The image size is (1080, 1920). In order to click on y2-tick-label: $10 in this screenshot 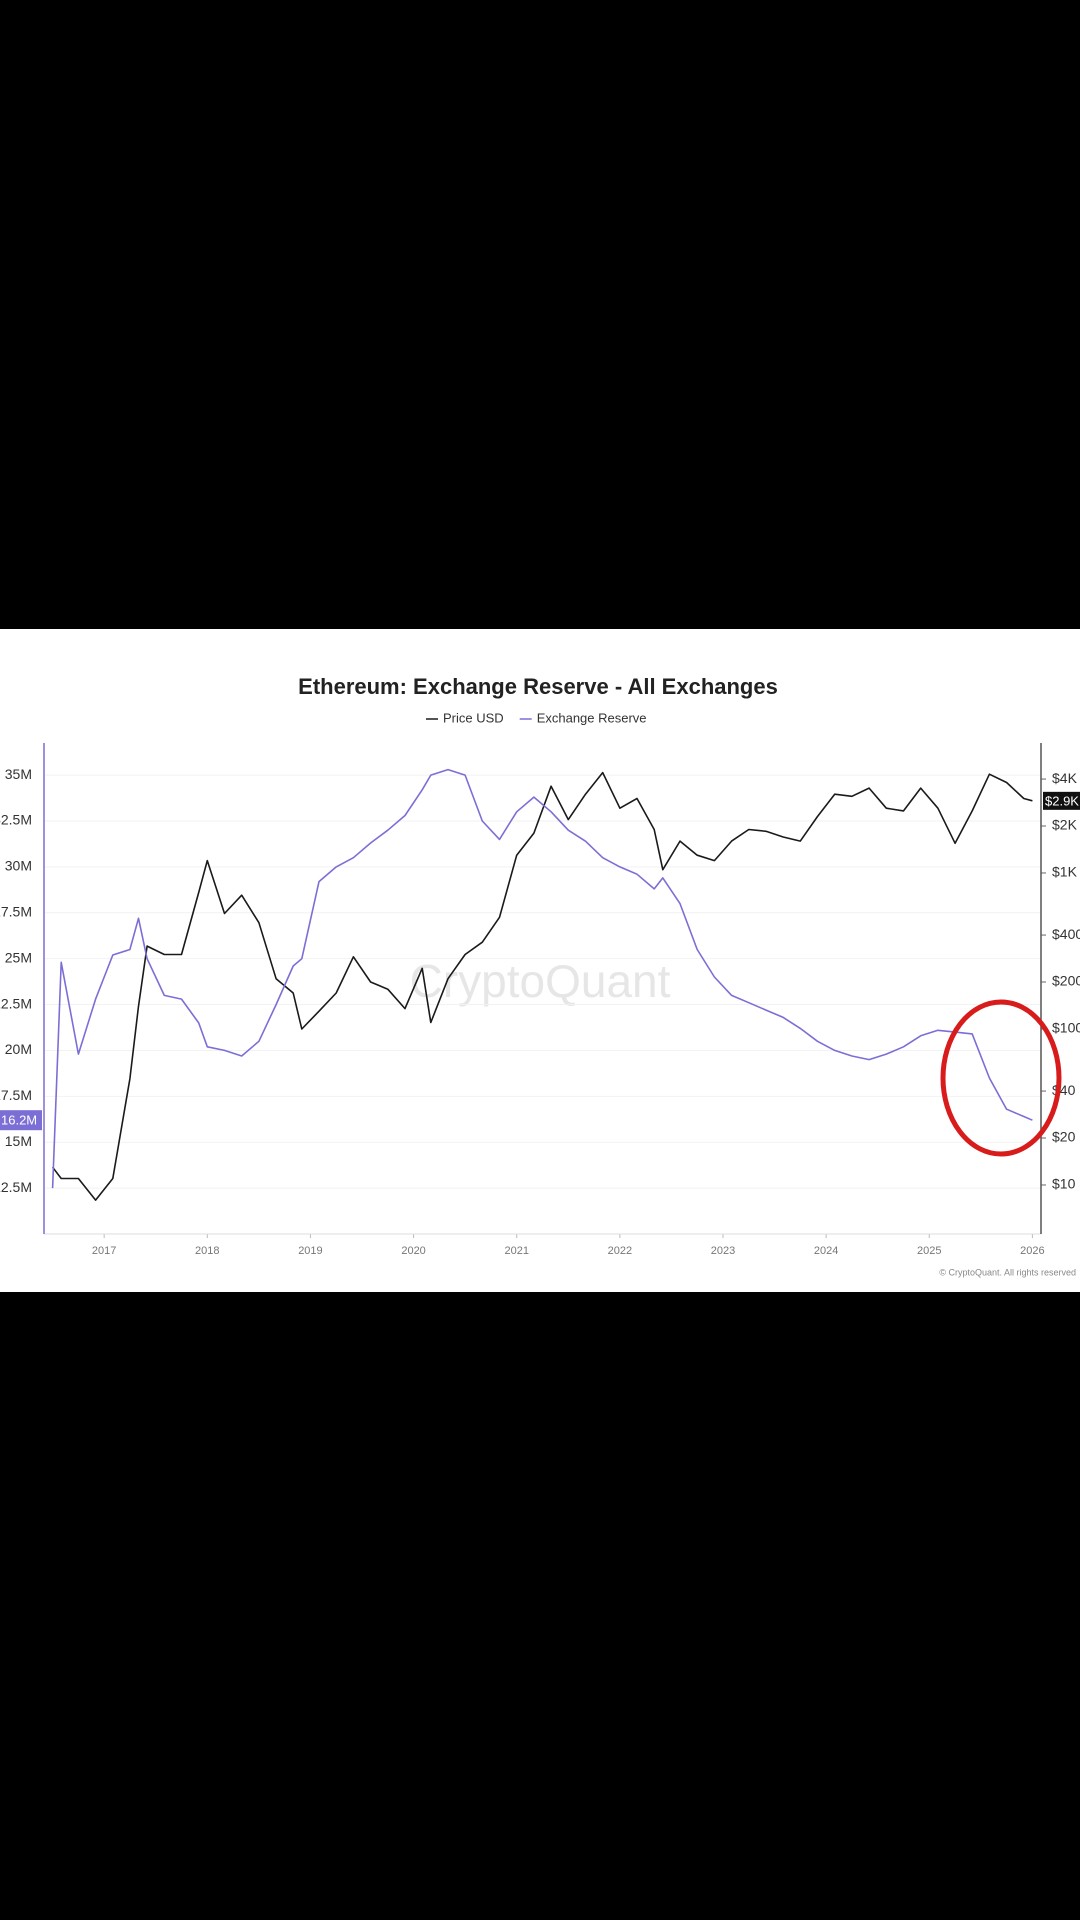, I will do `click(1064, 1184)`.